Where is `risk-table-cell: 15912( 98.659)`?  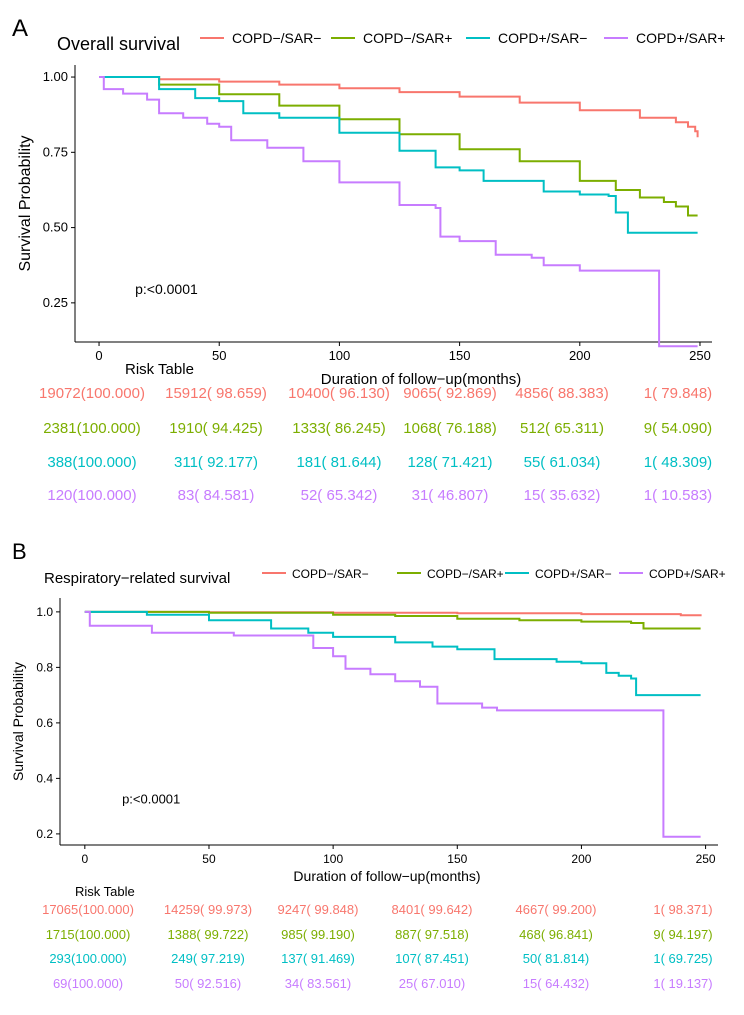
risk-table-cell: 15912( 98.659) is located at coordinates (216, 393).